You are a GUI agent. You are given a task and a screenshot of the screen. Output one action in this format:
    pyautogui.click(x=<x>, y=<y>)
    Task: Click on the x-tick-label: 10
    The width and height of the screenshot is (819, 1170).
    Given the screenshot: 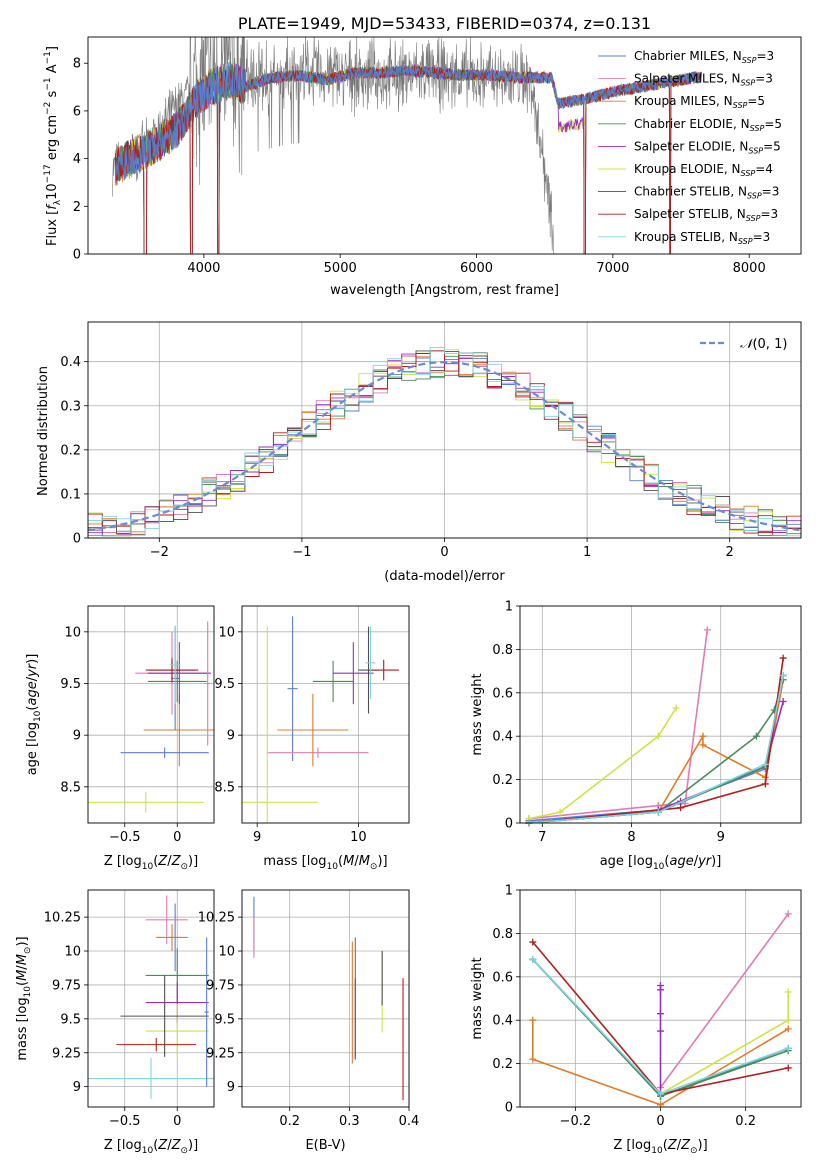 What is the action you would take?
    pyautogui.click(x=358, y=837)
    